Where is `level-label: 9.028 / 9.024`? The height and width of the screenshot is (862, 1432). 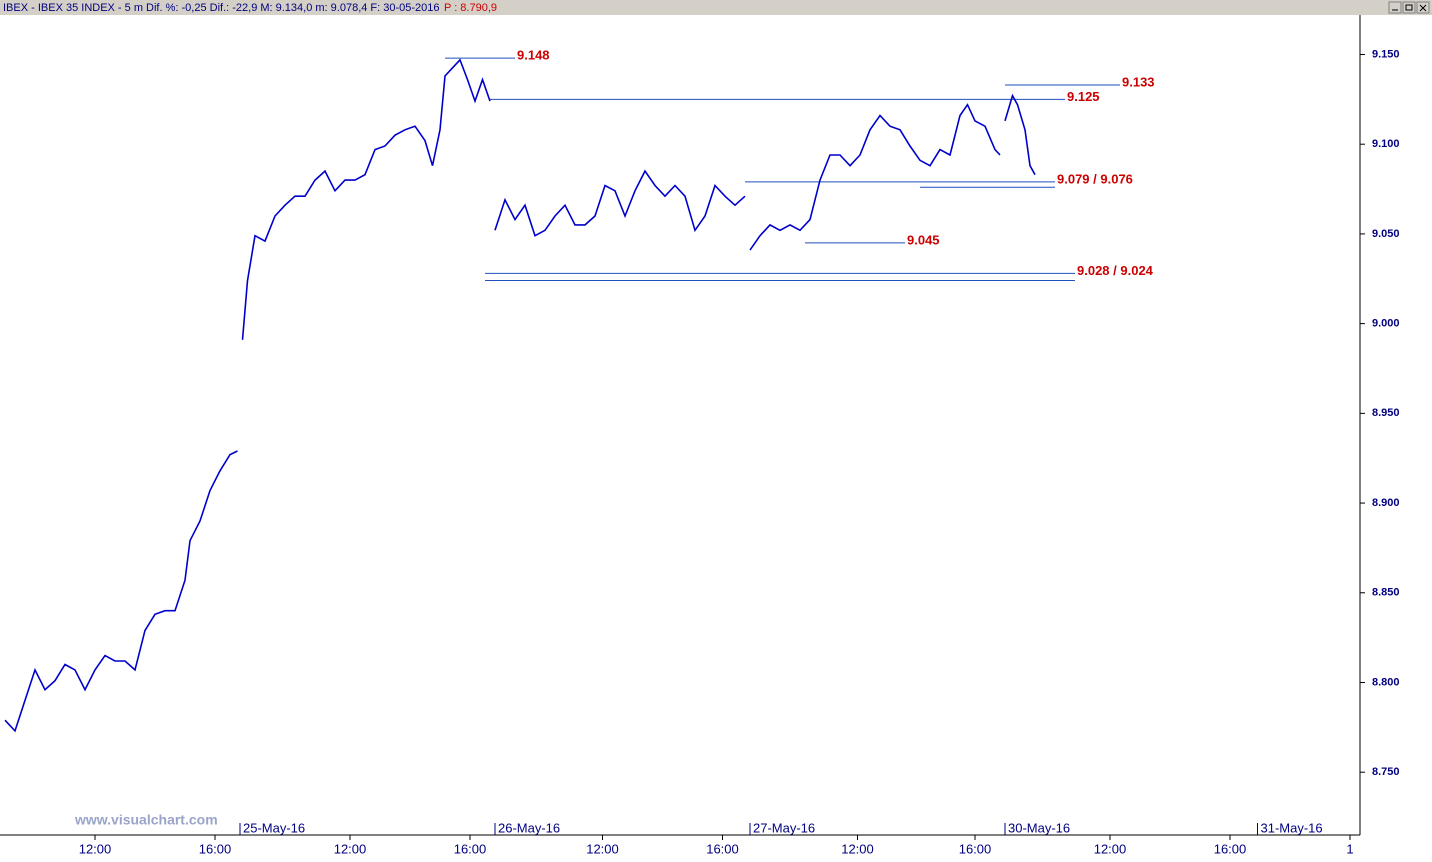 level-label: 9.028 / 9.024 is located at coordinates (1115, 270).